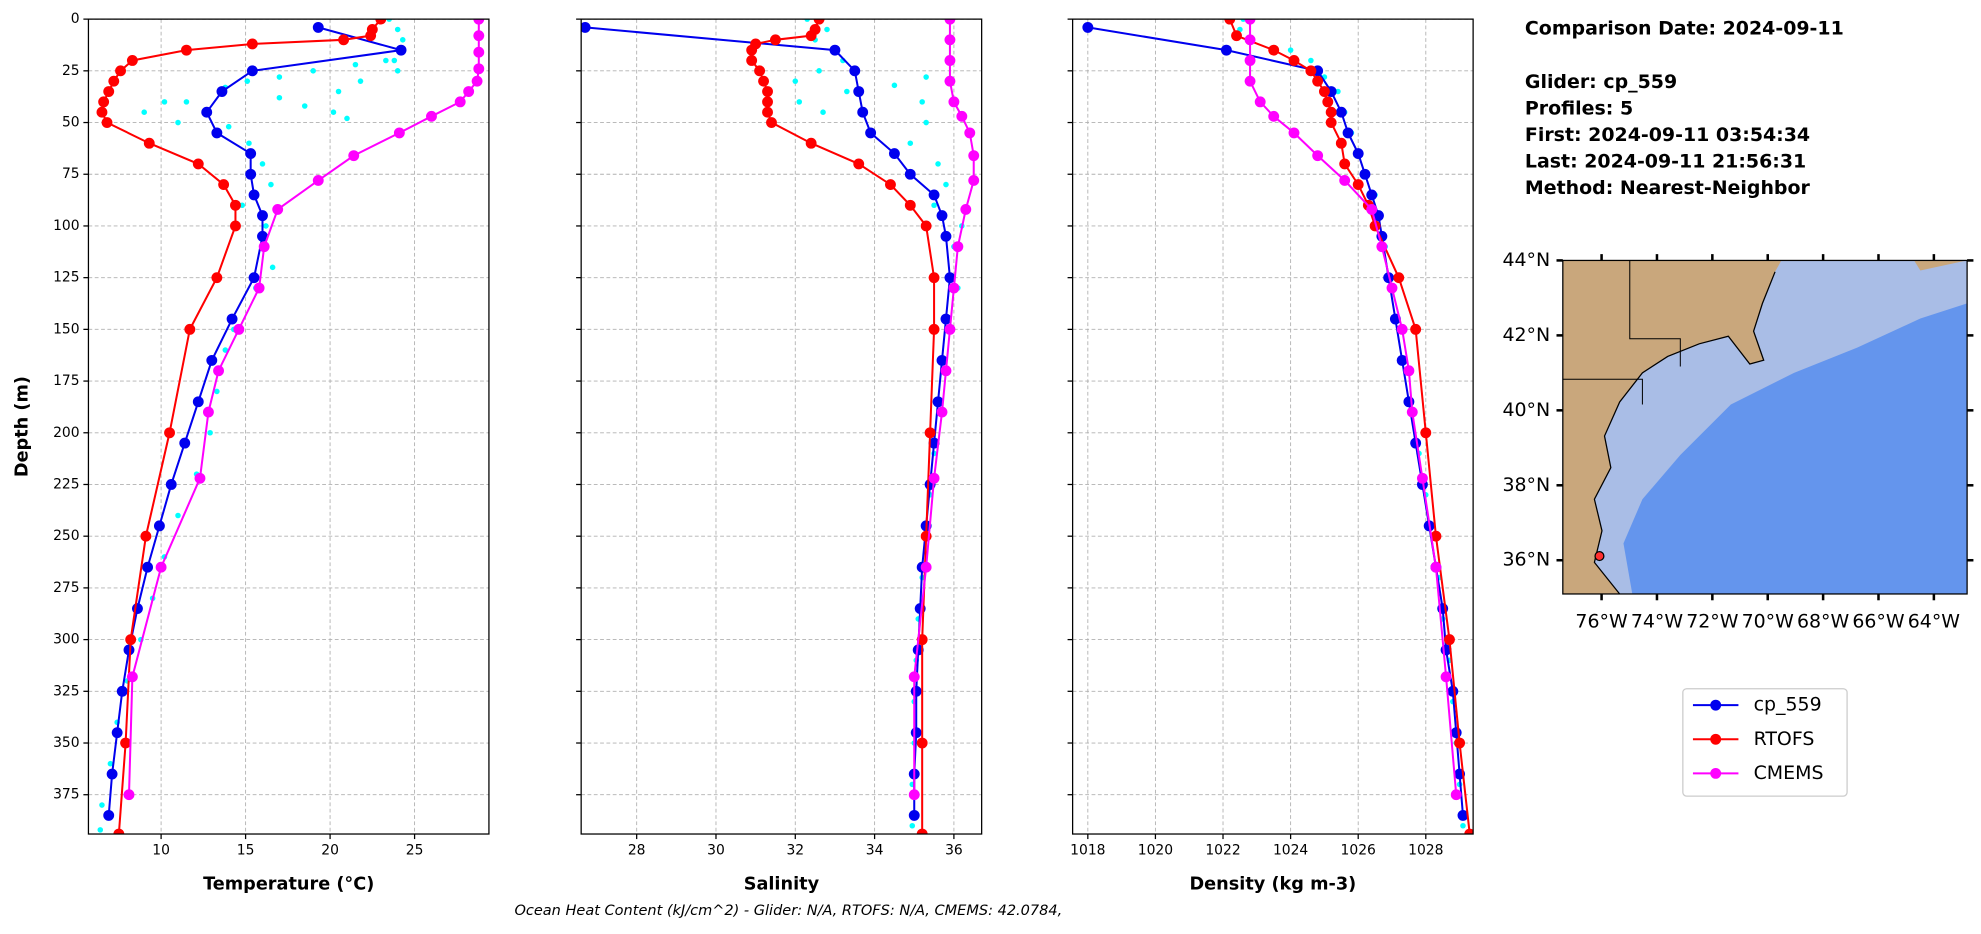  I want to click on info-line: Last: 2024-09-11 21:56:31, so click(1665, 161).